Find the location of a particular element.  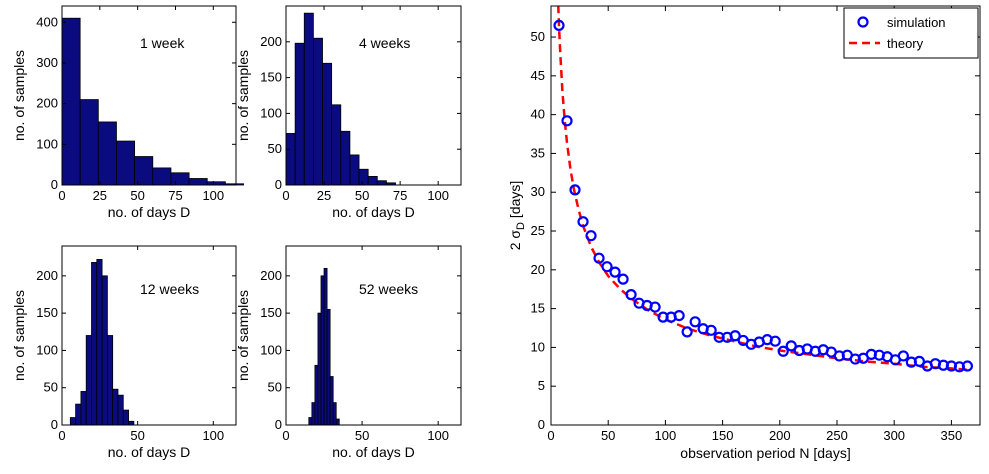

x-tick-label: 300 is located at coordinates (894, 435).